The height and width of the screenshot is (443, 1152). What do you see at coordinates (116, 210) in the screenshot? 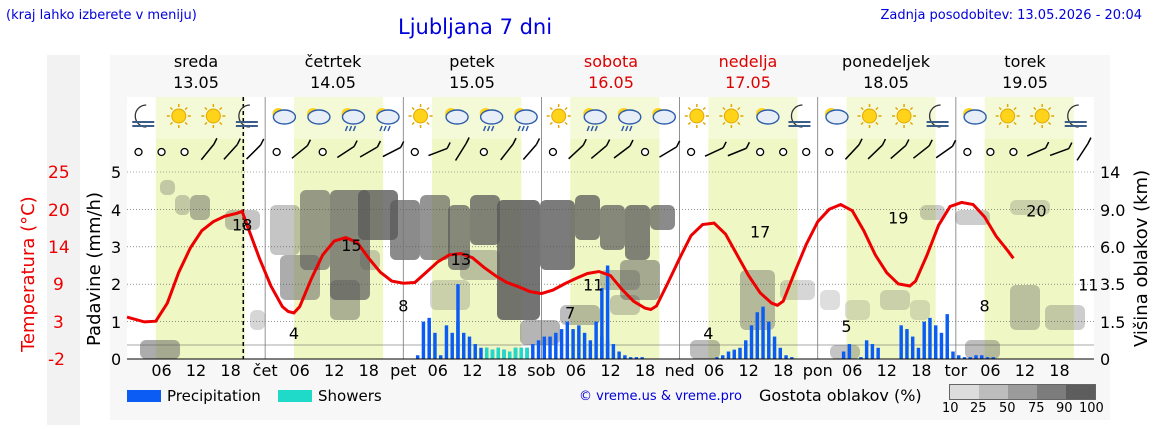
I see `precip-tick: 4` at bounding box center [116, 210].